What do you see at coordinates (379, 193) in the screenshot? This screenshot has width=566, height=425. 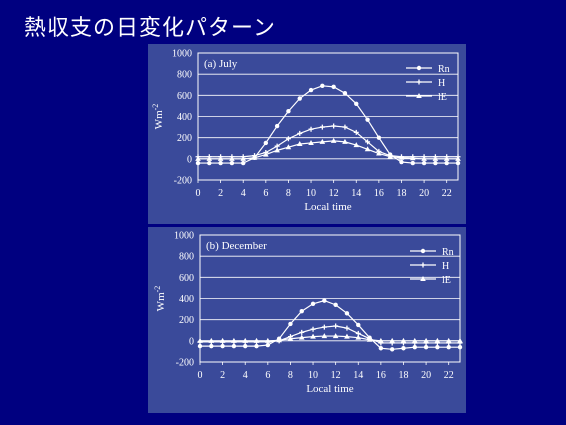 I see `x-tick-label: 16` at bounding box center [379, 193].